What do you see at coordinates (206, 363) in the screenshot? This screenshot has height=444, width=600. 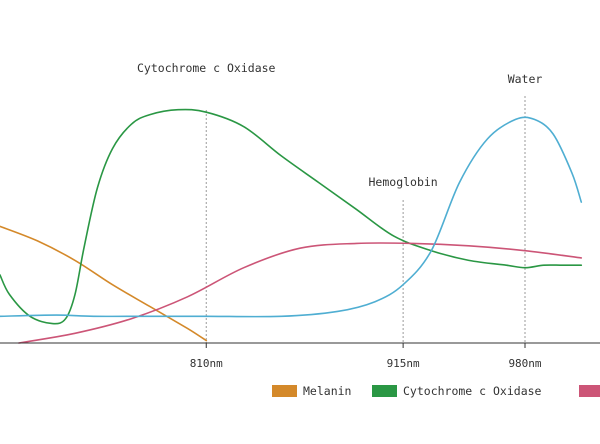 I see `x-tick-label: 810nm` at bounding box center [206, 363].